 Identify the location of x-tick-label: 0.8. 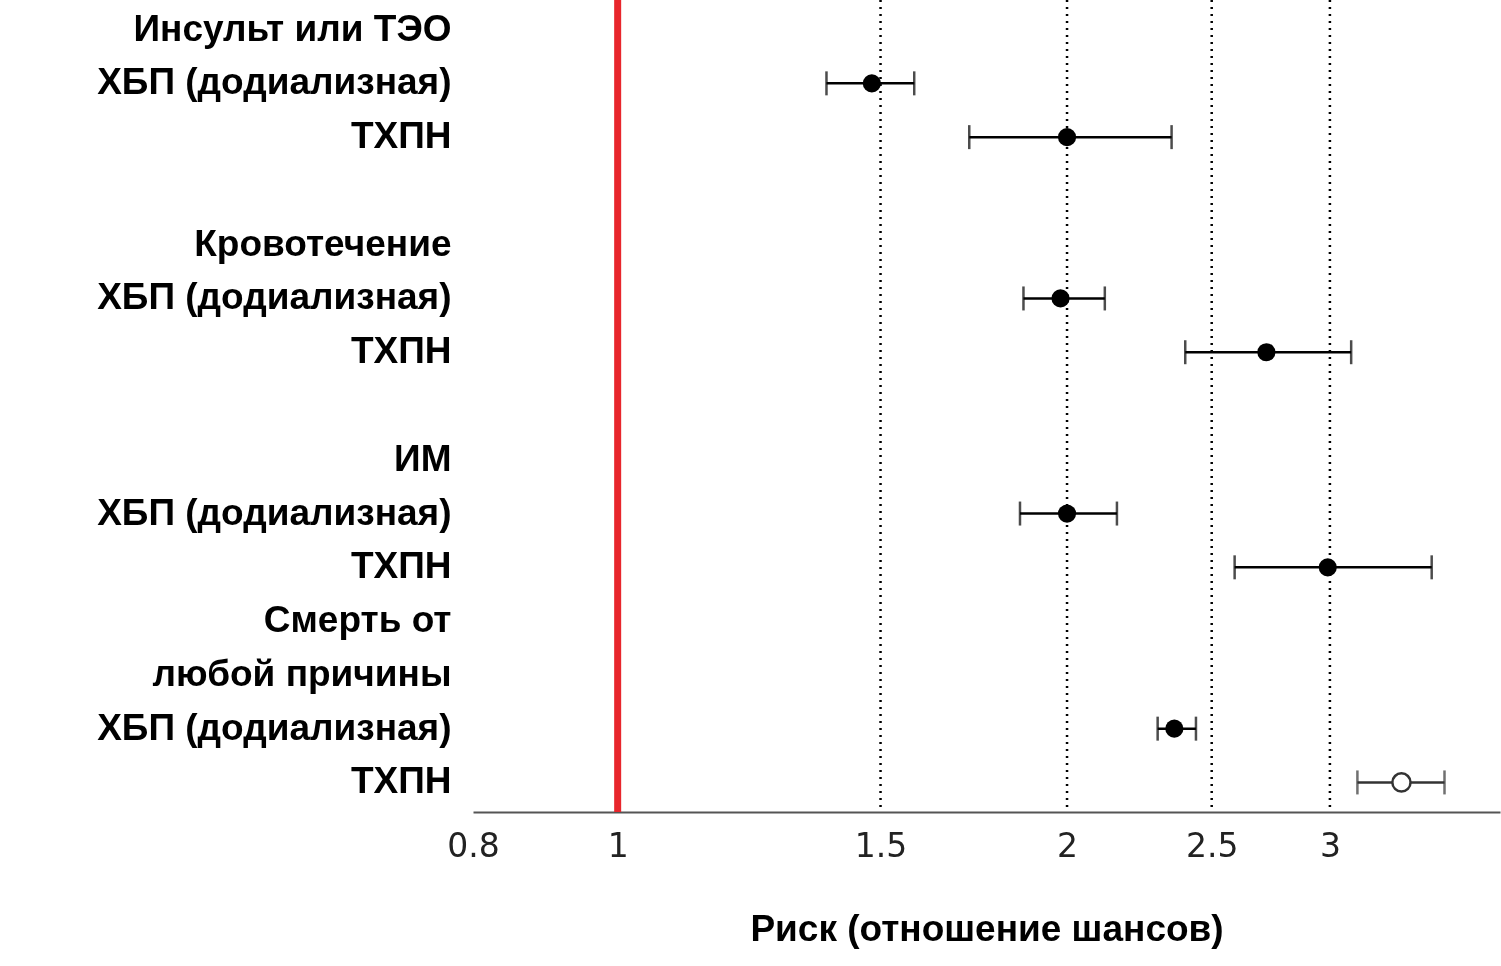
(473, 845).